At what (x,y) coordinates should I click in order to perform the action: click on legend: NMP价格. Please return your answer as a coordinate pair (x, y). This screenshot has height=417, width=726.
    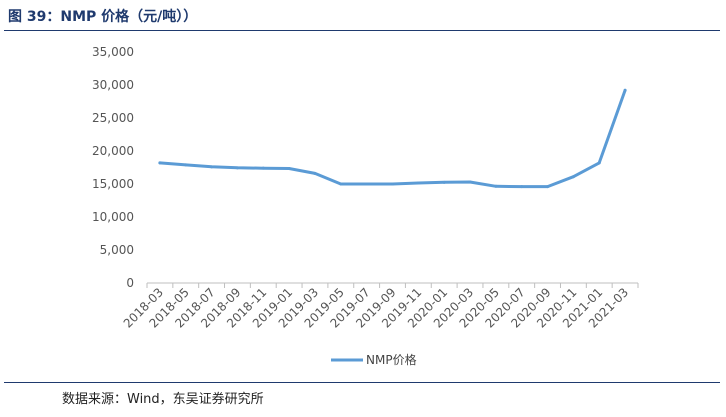
    Looking at the image, I should click on (374, 359).